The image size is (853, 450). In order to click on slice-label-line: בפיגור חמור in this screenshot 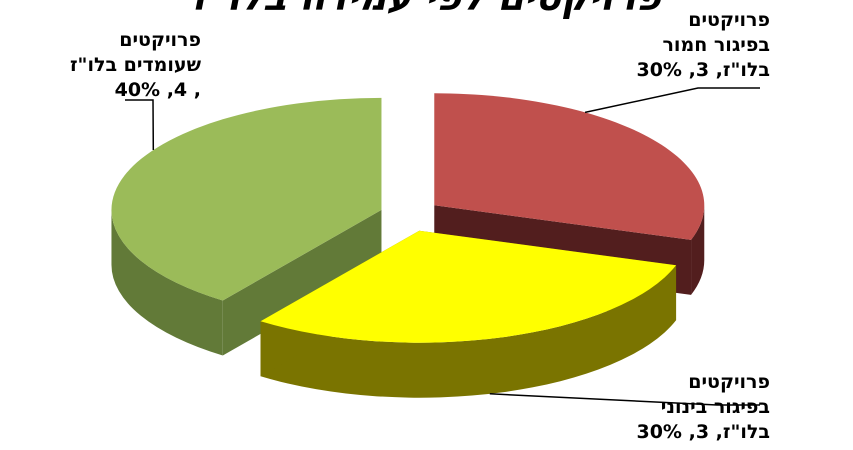, I will do `click(716, 45)`.